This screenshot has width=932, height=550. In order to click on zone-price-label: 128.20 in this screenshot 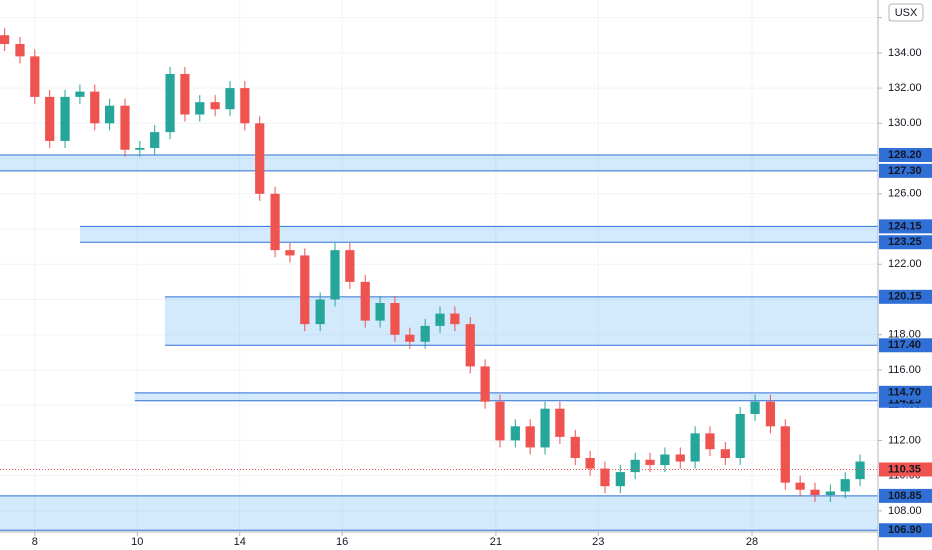, I will do `click(905, 155)`.